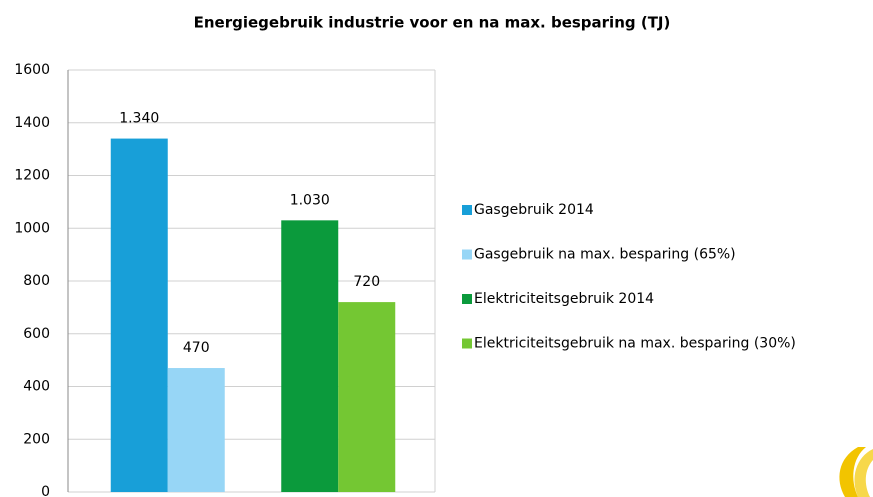 Image resolution: width=873 pixels, height=497 pixels. I want to click on y-tick-label: 1400, so click(32, 123).